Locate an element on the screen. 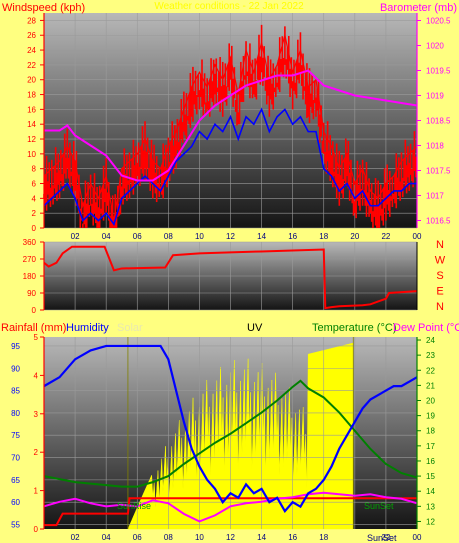 The height and width of the screenshot is (543, 459). sunrise-label: SunRise is located at coordinates (134, 506).